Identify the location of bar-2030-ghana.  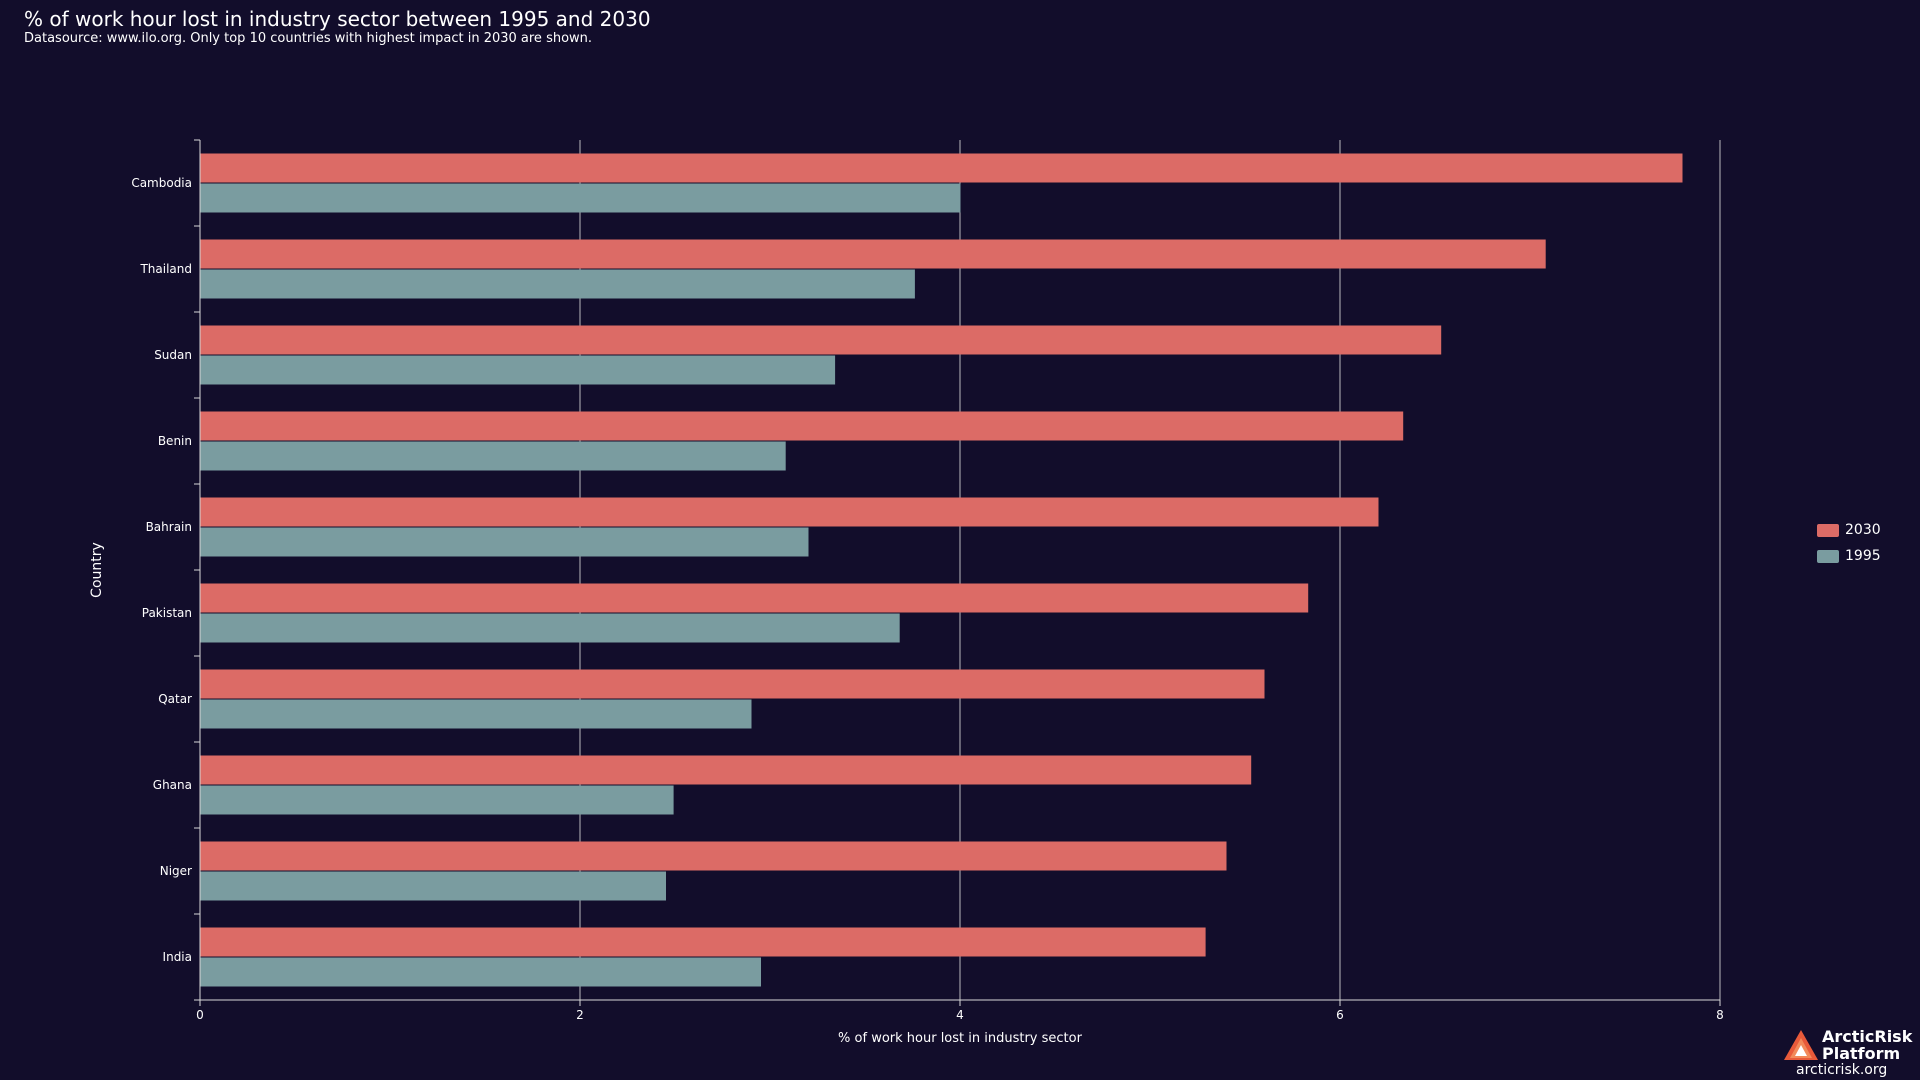
(726, 770).